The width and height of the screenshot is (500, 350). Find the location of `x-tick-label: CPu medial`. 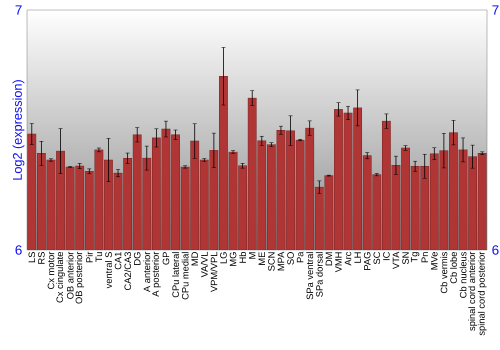

x-tick-label: CPu medial is located at coordinates (185, 276).